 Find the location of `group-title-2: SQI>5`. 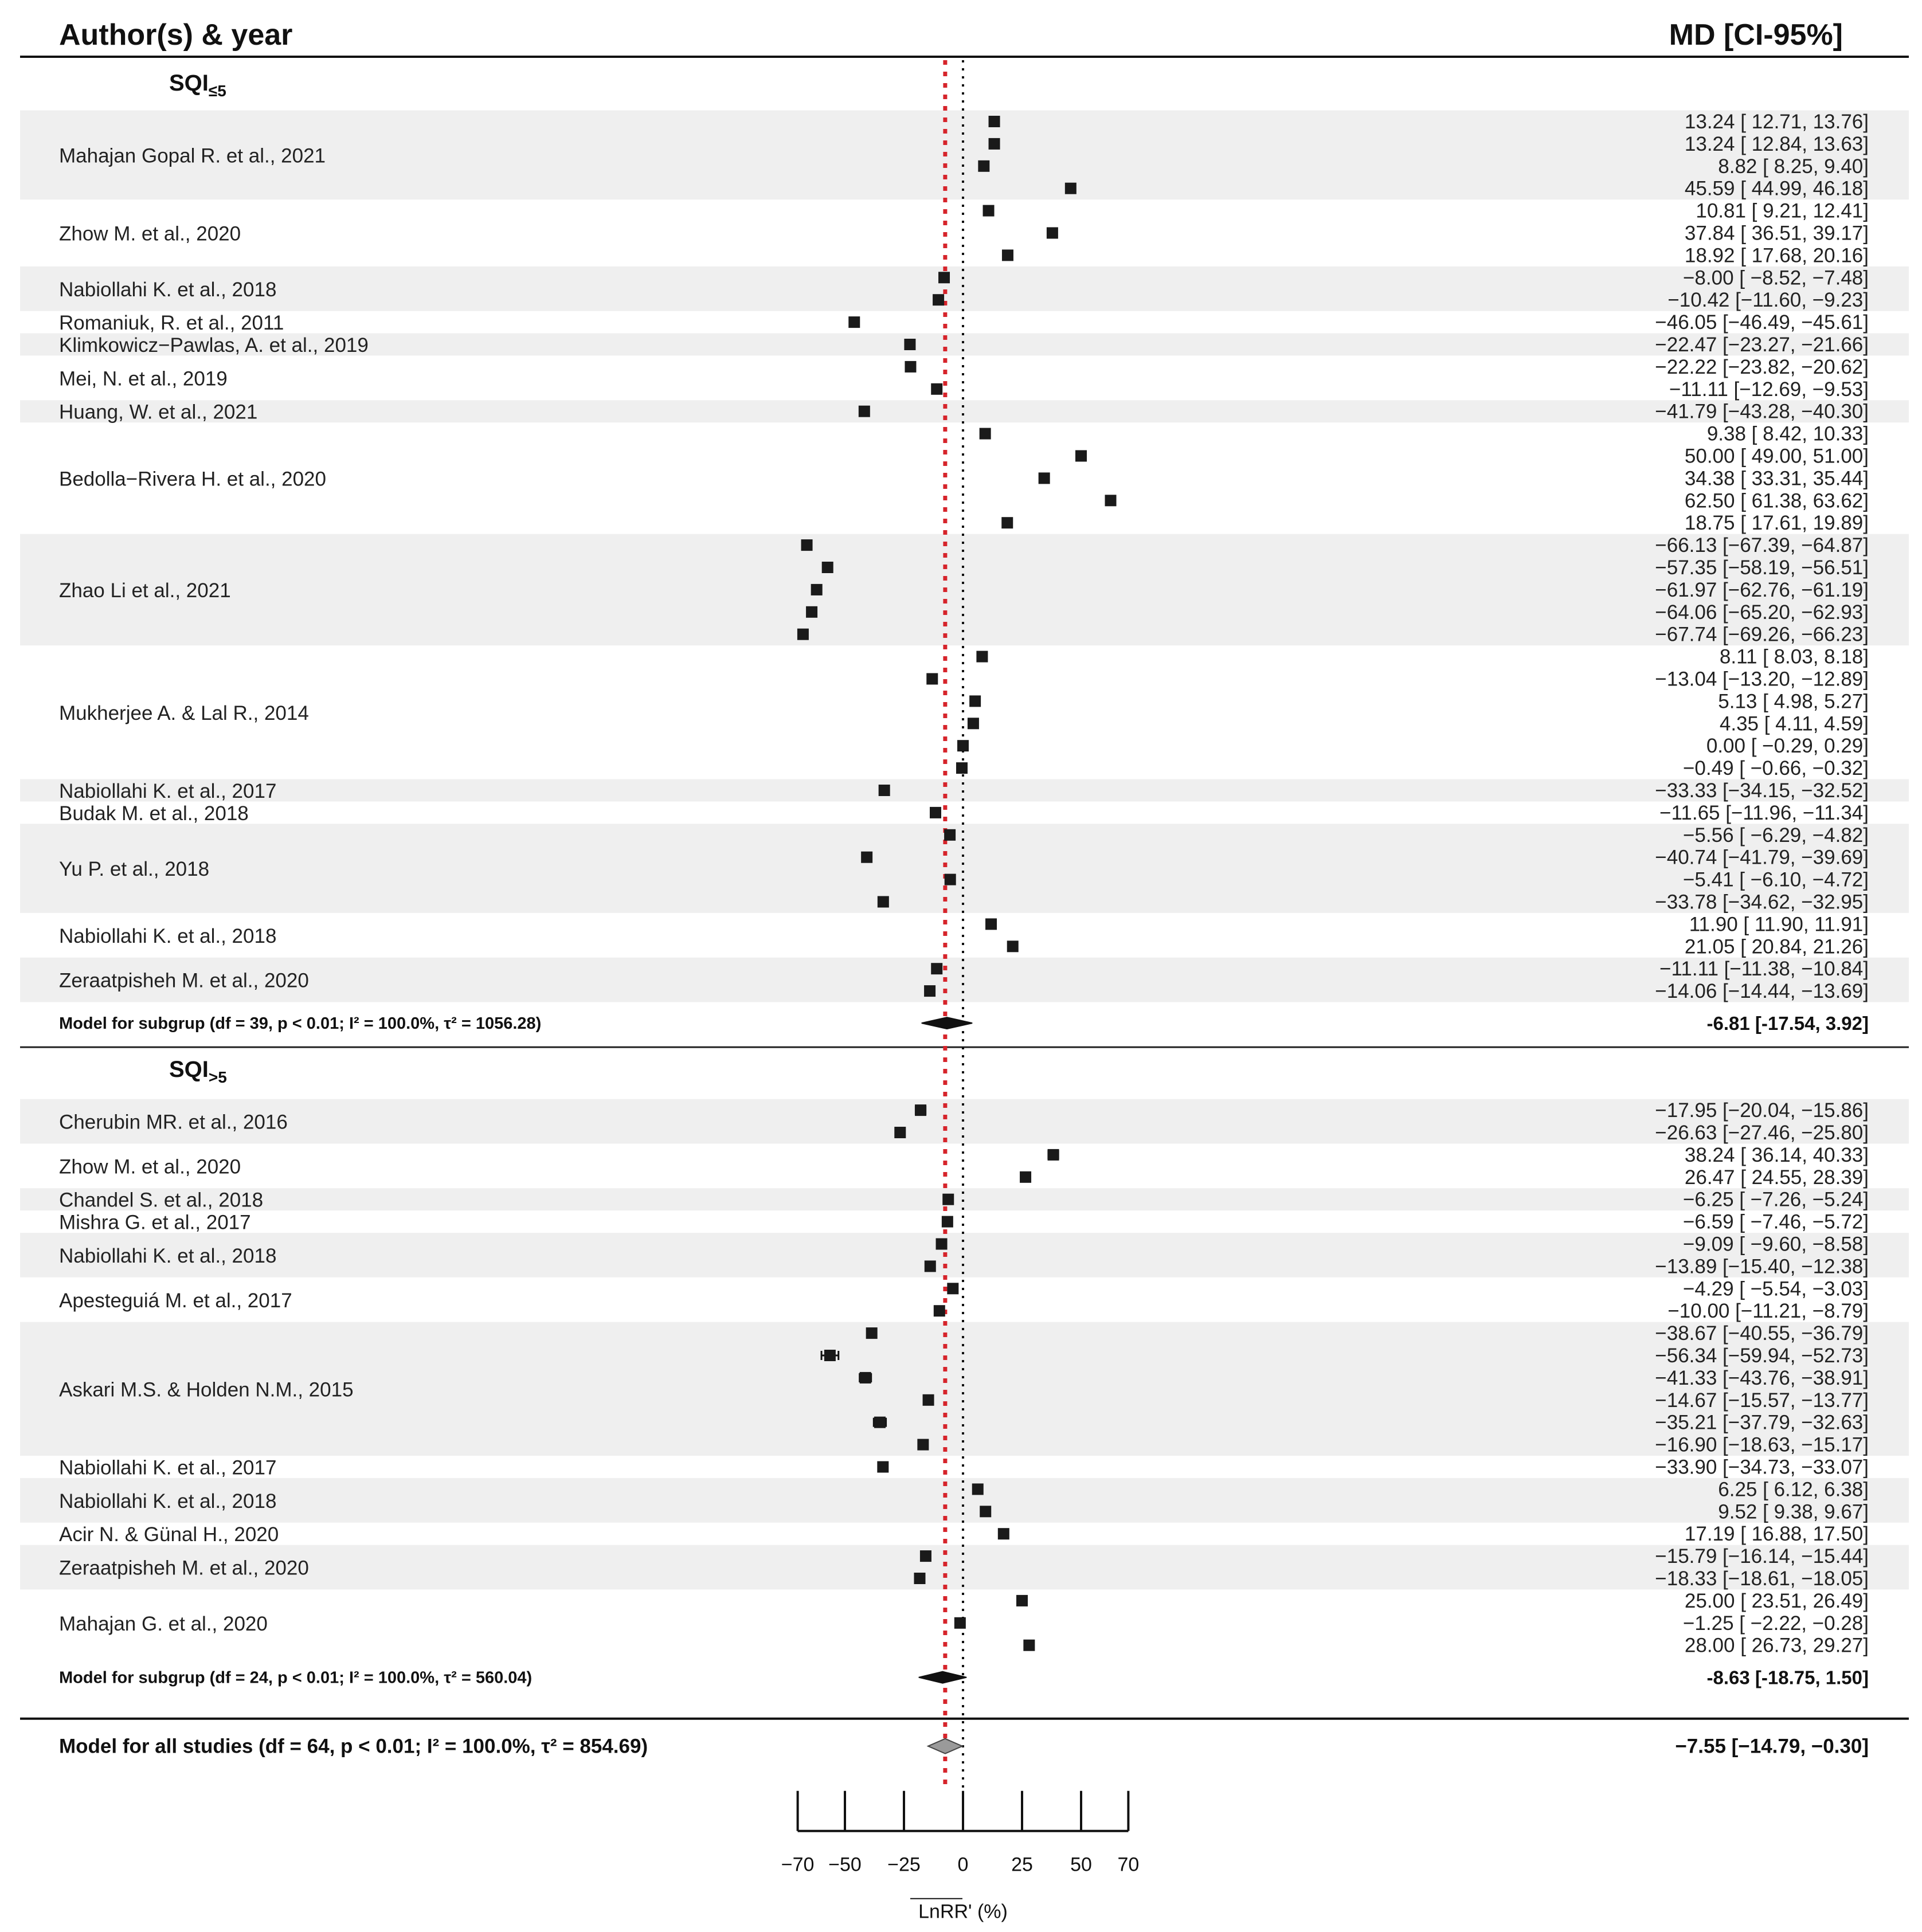

group-title-2: SQI>5 is located at coordinates (198, 1071).